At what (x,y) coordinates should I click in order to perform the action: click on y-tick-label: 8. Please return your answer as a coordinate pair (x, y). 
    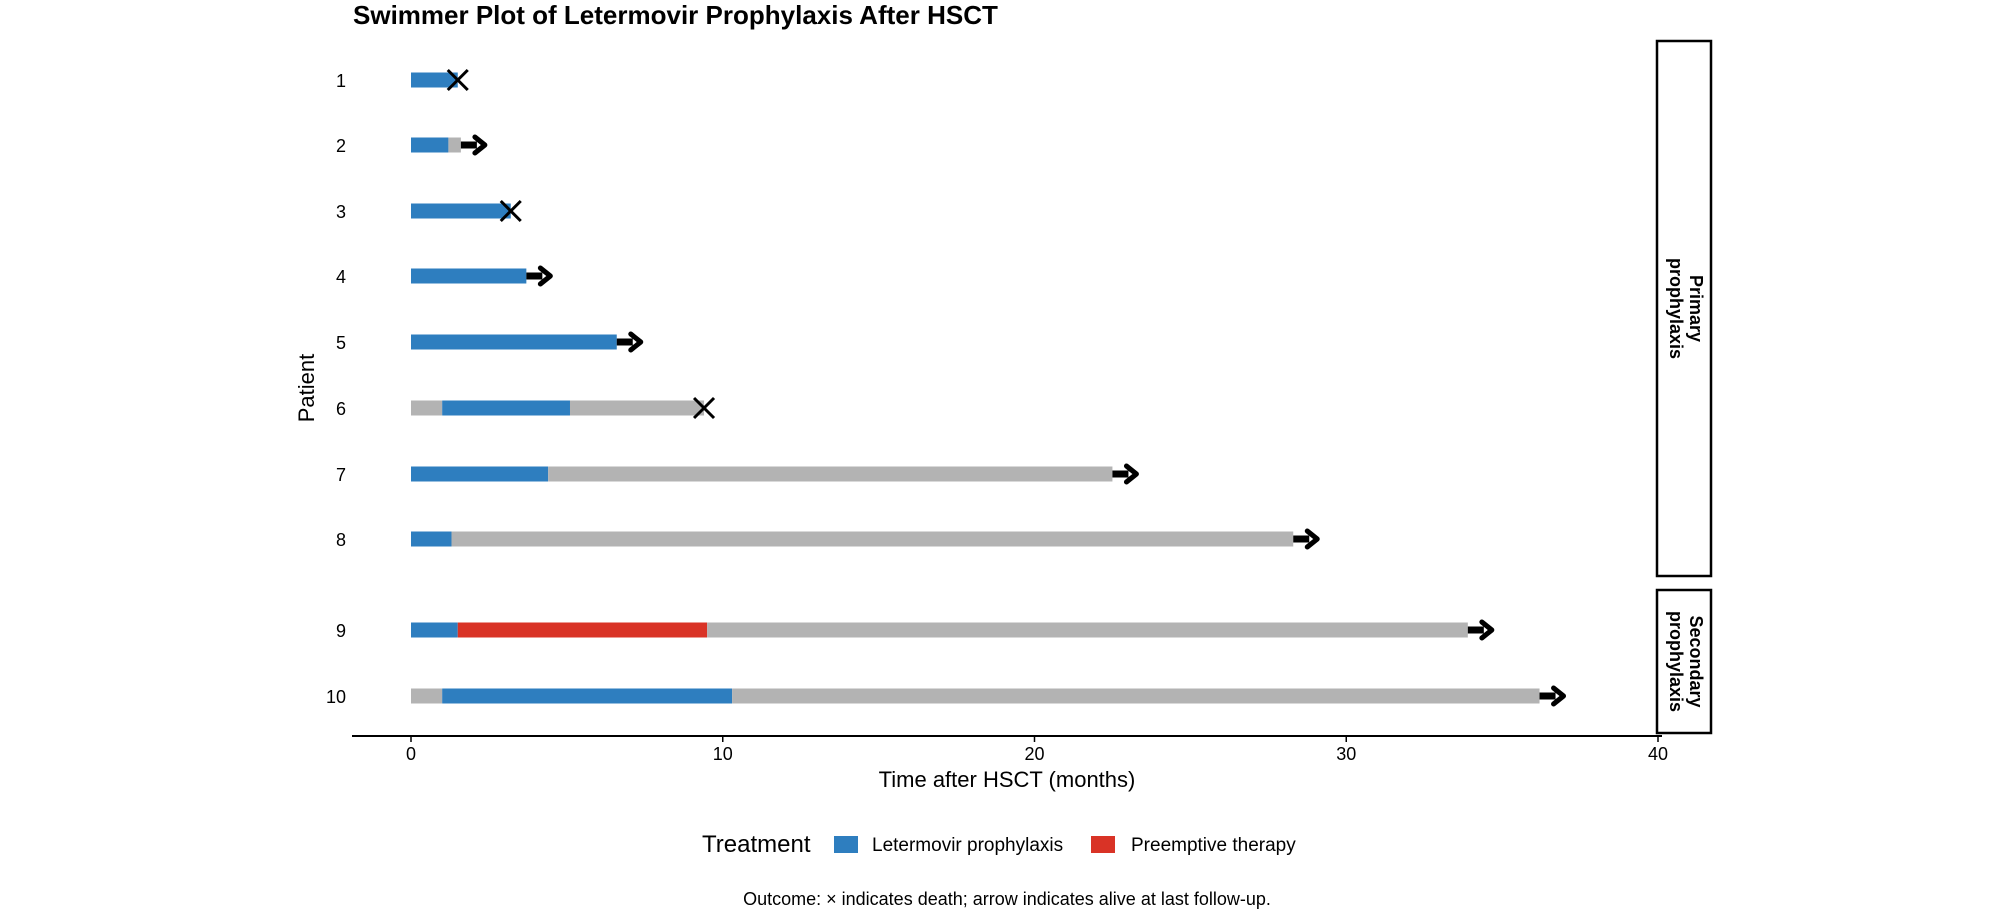
    Looking at the image, I should click on (341, 540).